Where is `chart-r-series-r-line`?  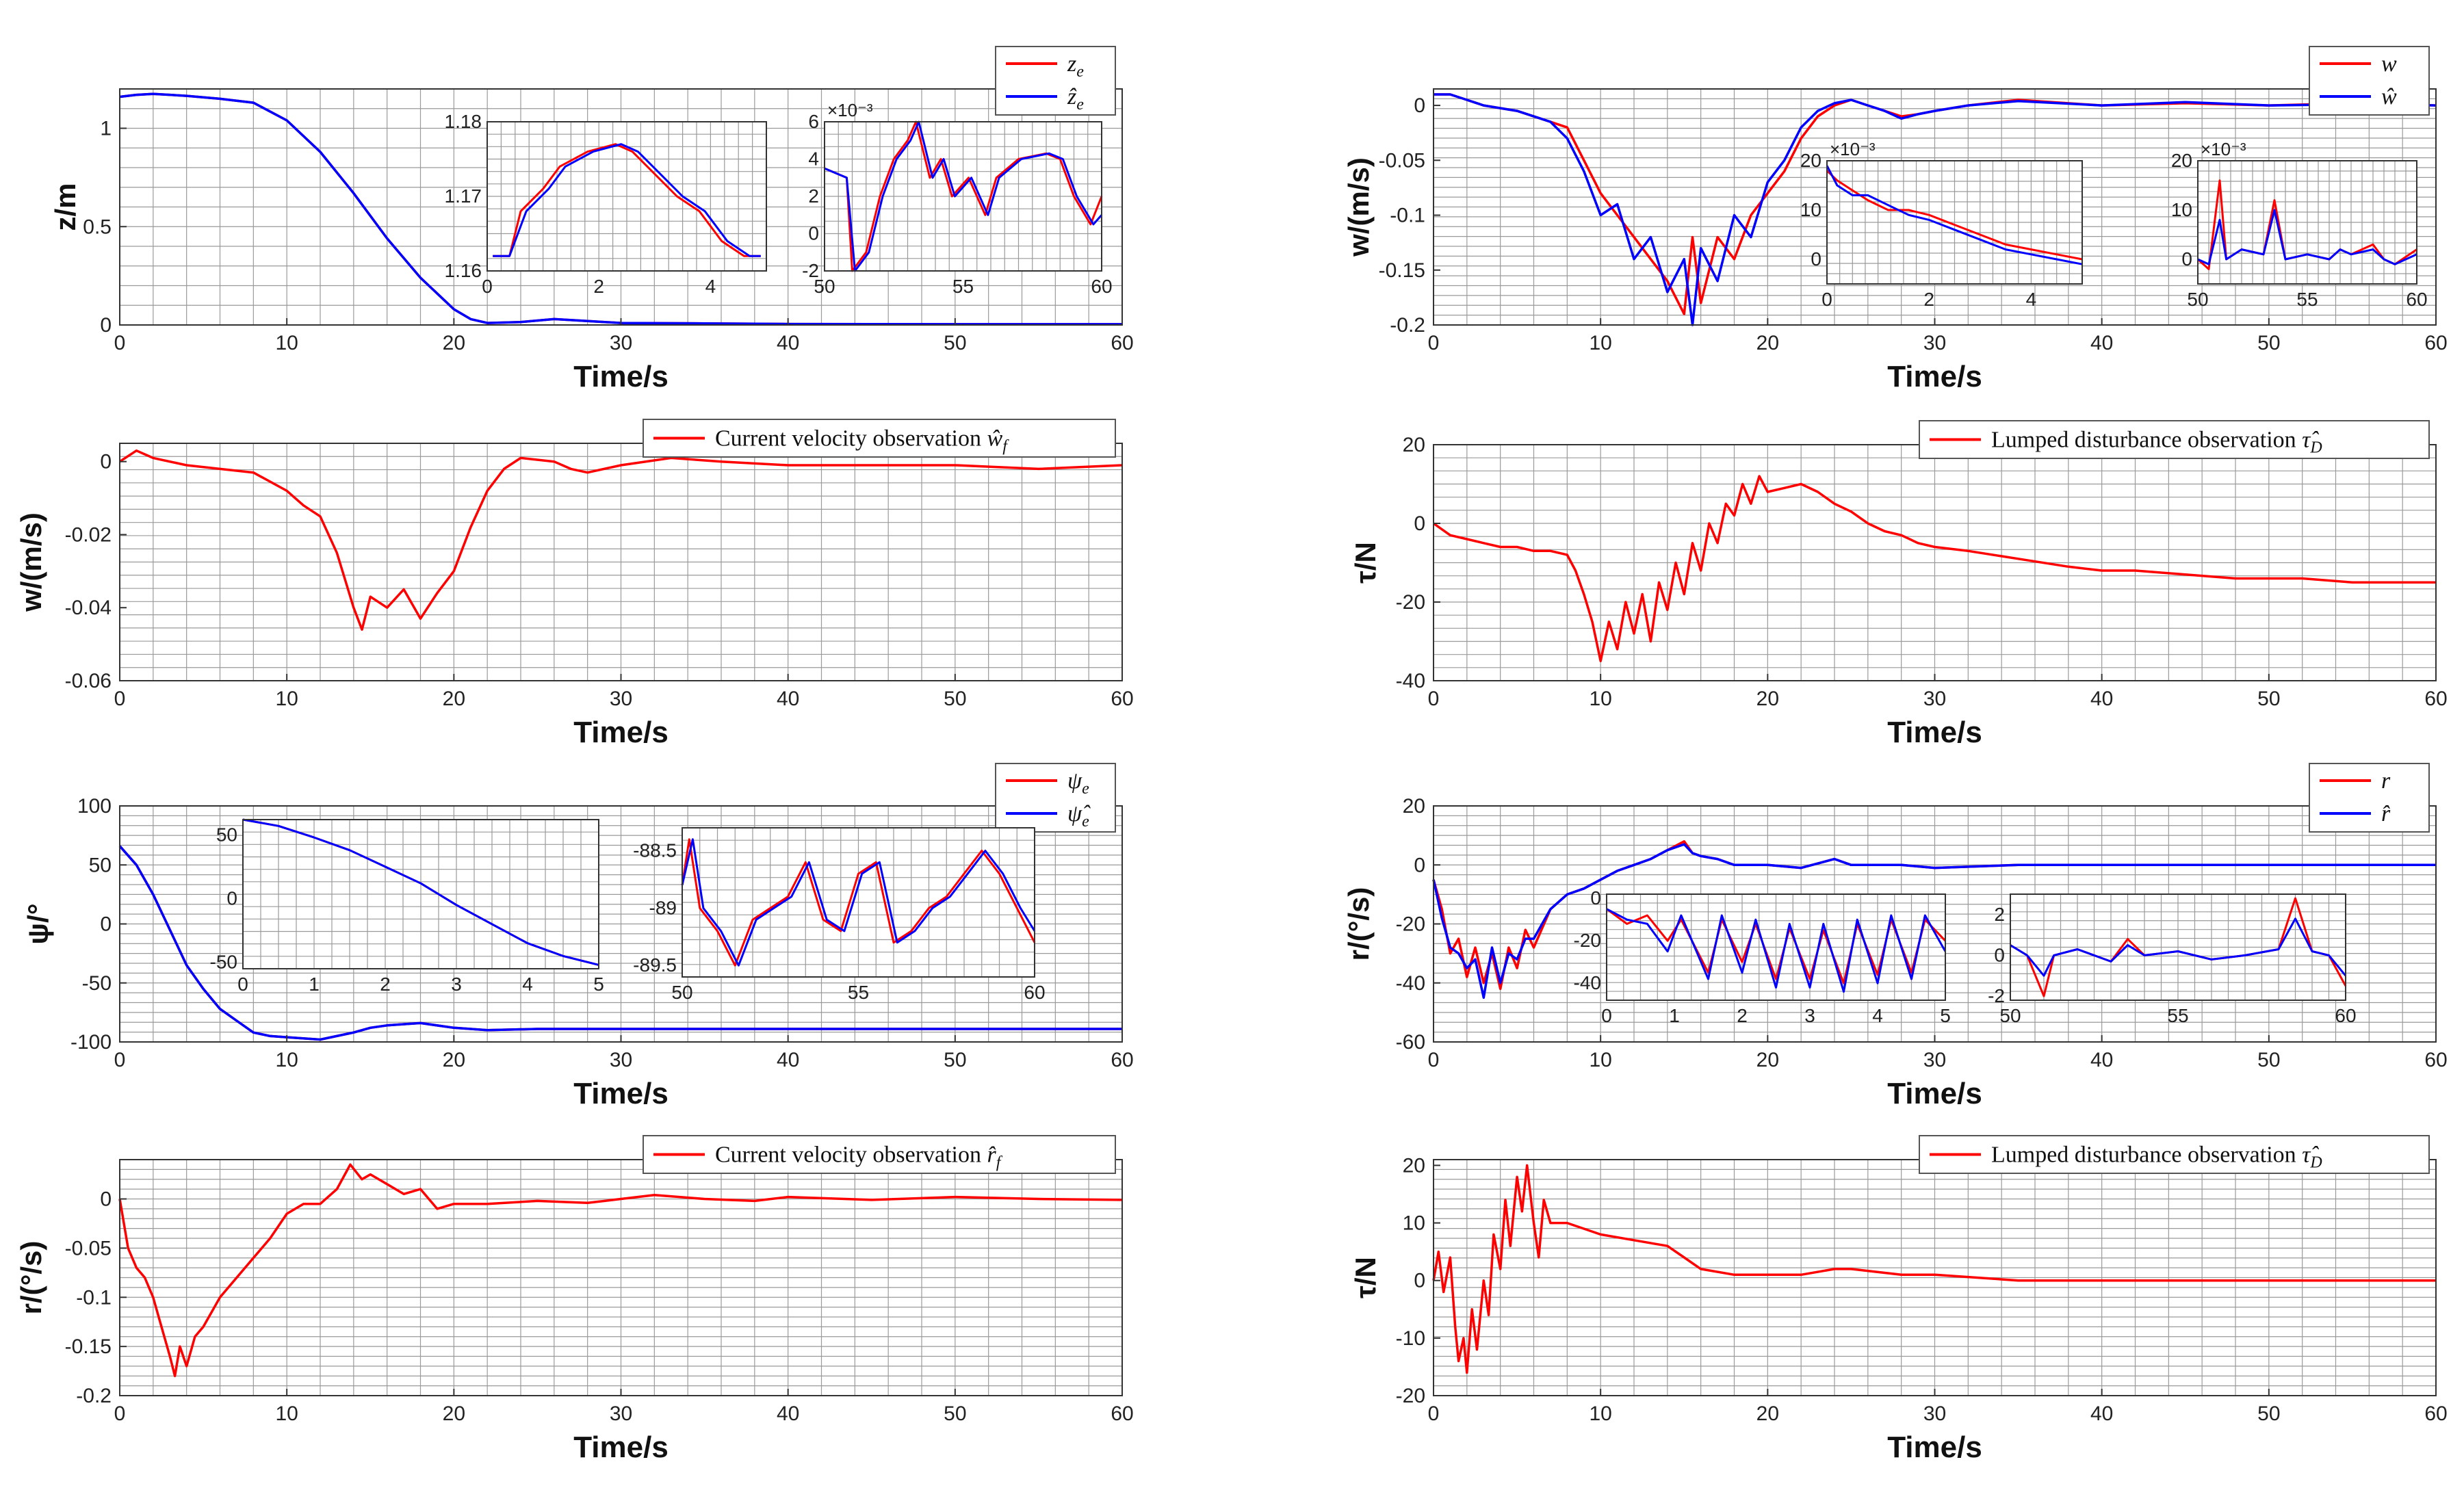 chart-r-series-r-line is located at coordinates (1934, 921).